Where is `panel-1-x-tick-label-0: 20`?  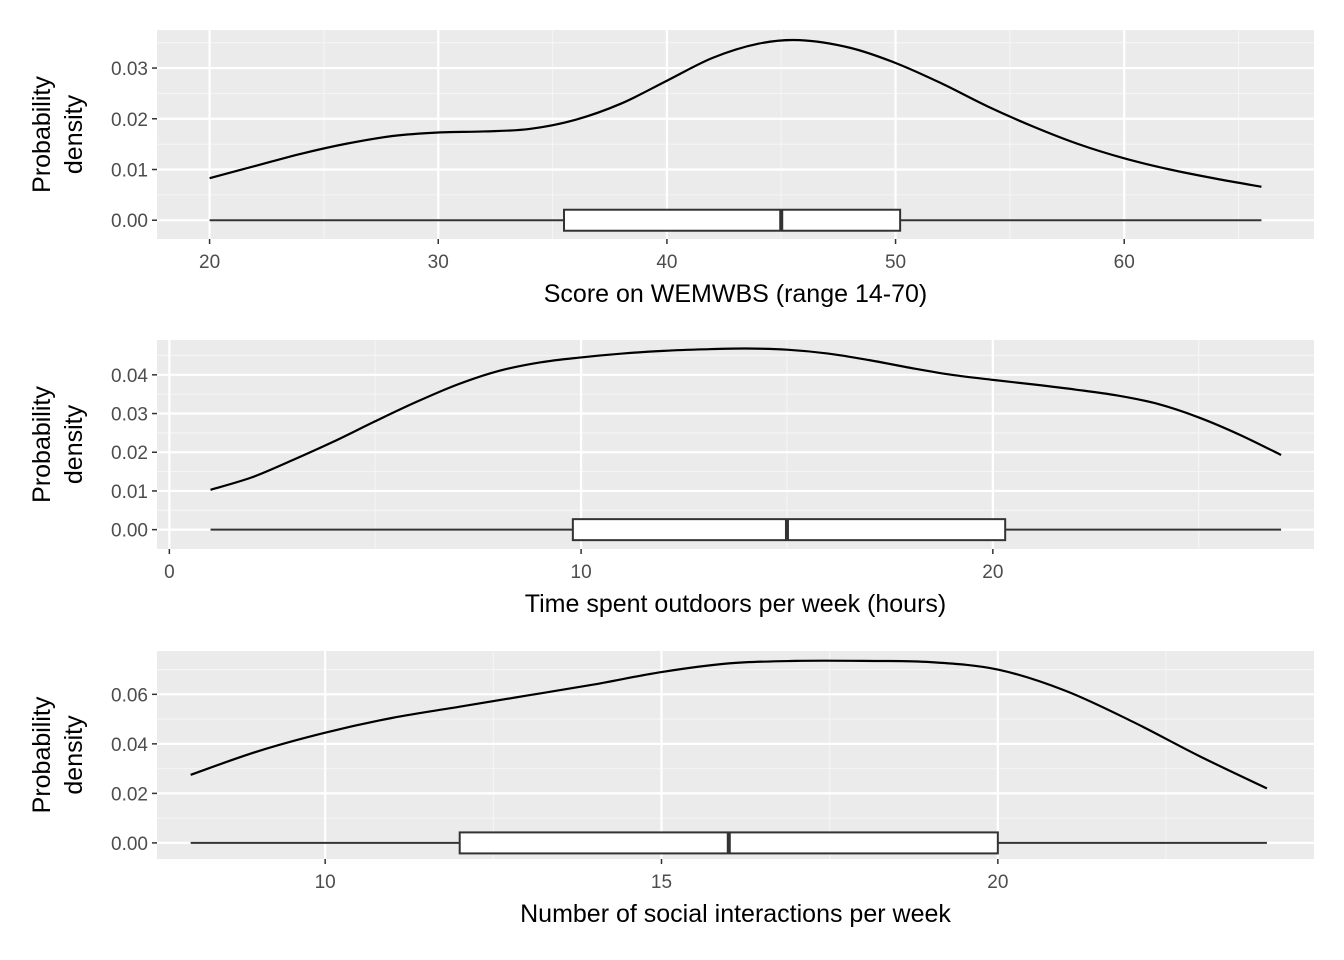
panel-1-x-tick-label-0: 20 is located at coordinates (209, 262).